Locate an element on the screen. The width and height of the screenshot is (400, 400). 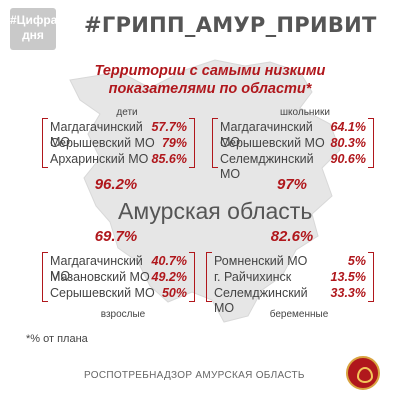
district-value: 5% is located at coordinates (356, 261).